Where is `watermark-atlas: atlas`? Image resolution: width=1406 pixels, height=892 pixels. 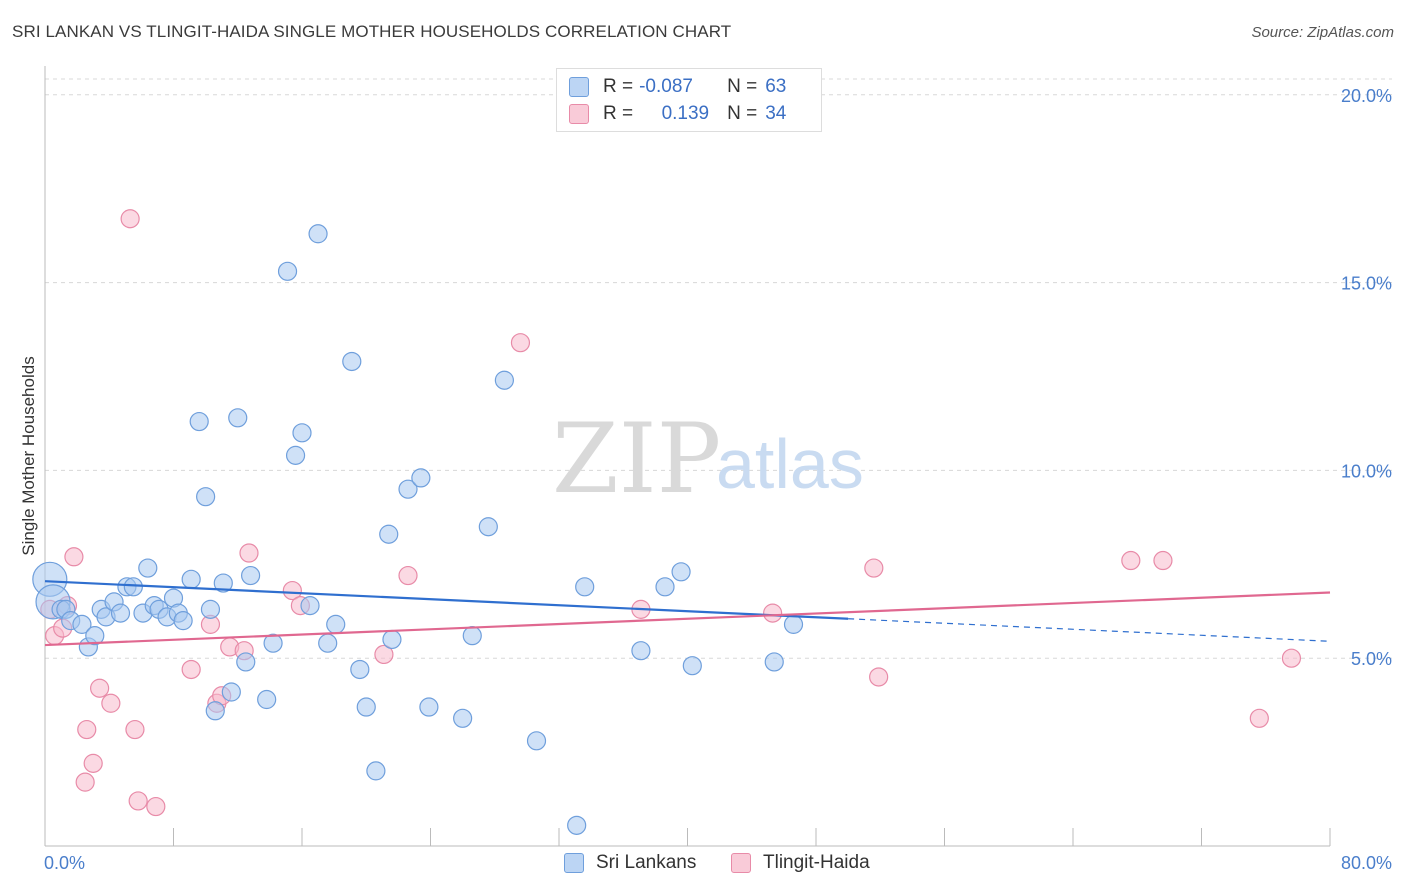 watermark-atlas: atlas is located at coordinates (790, 464).